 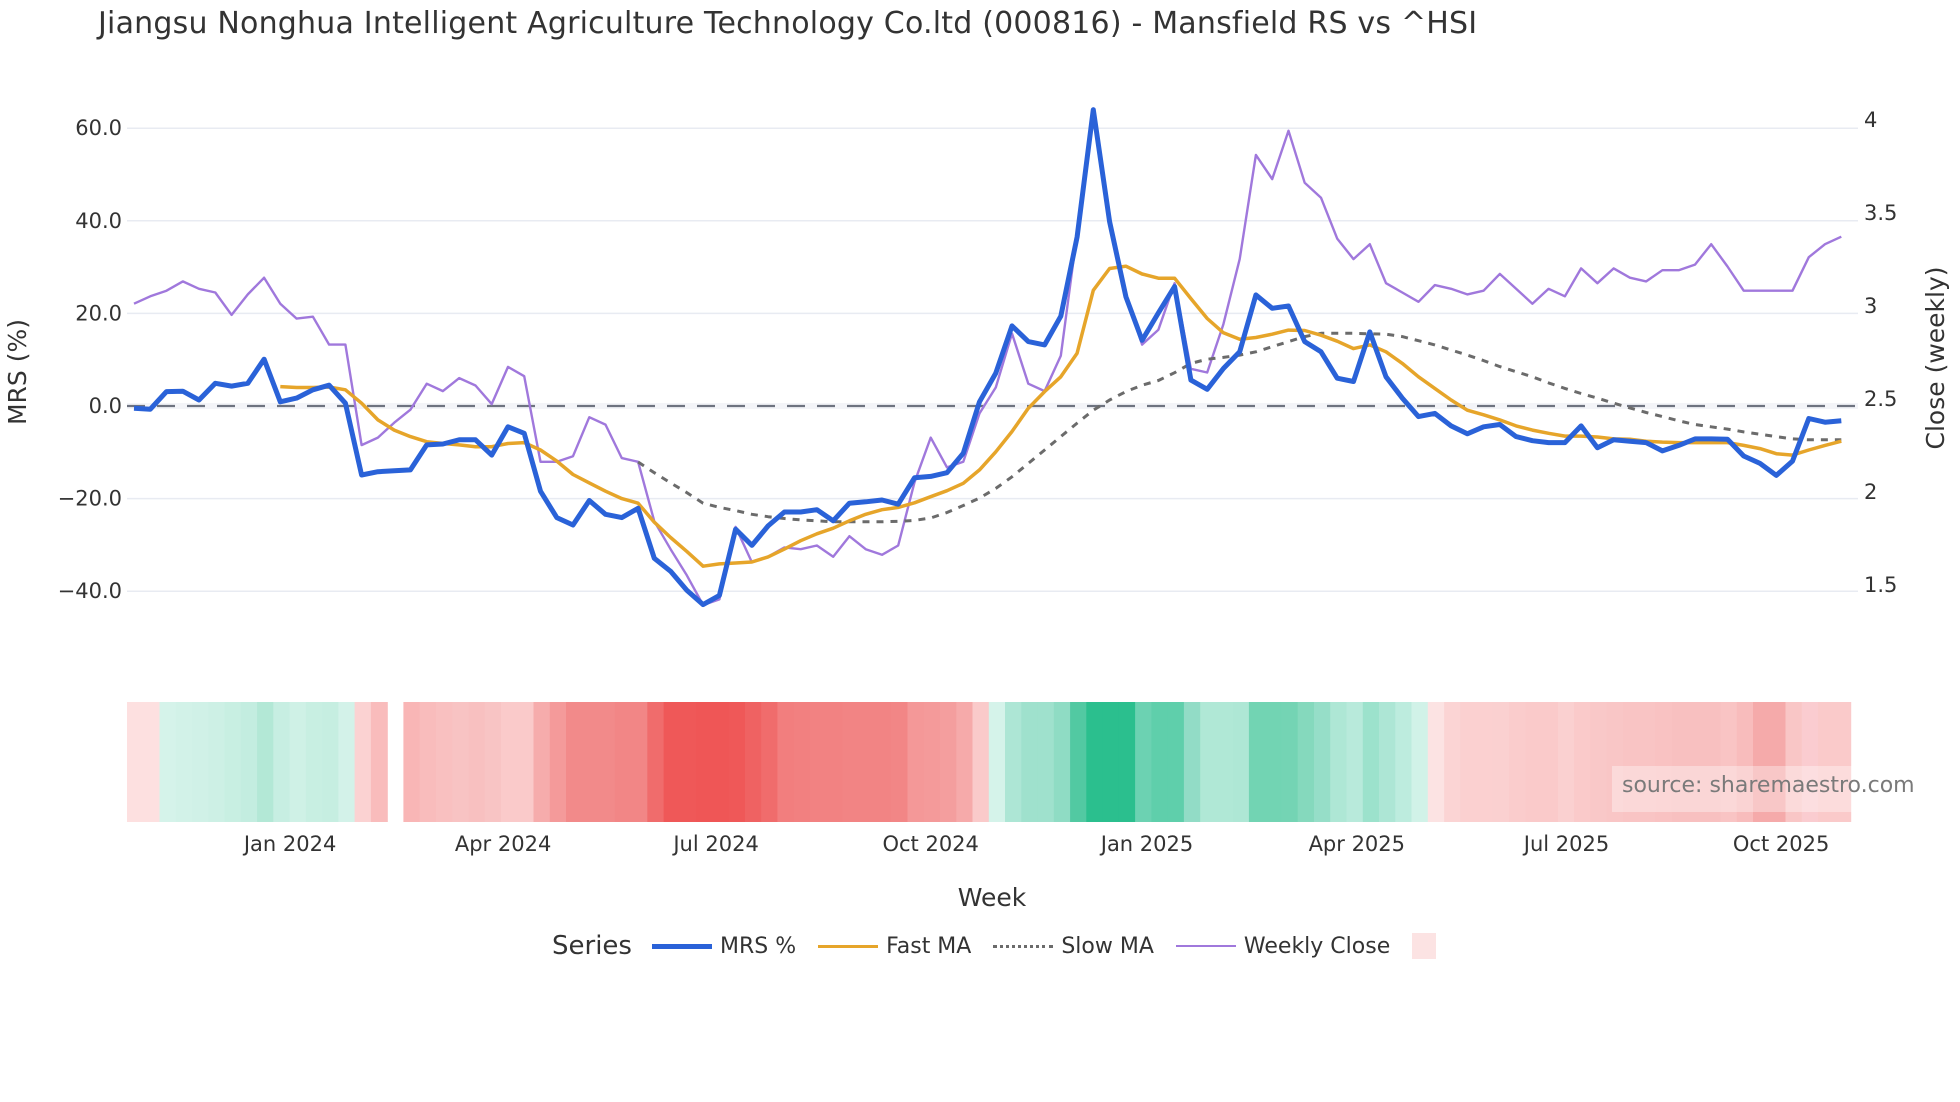 I want to click on right-axis-tick-label: 2, so click(x=1870, y=492).